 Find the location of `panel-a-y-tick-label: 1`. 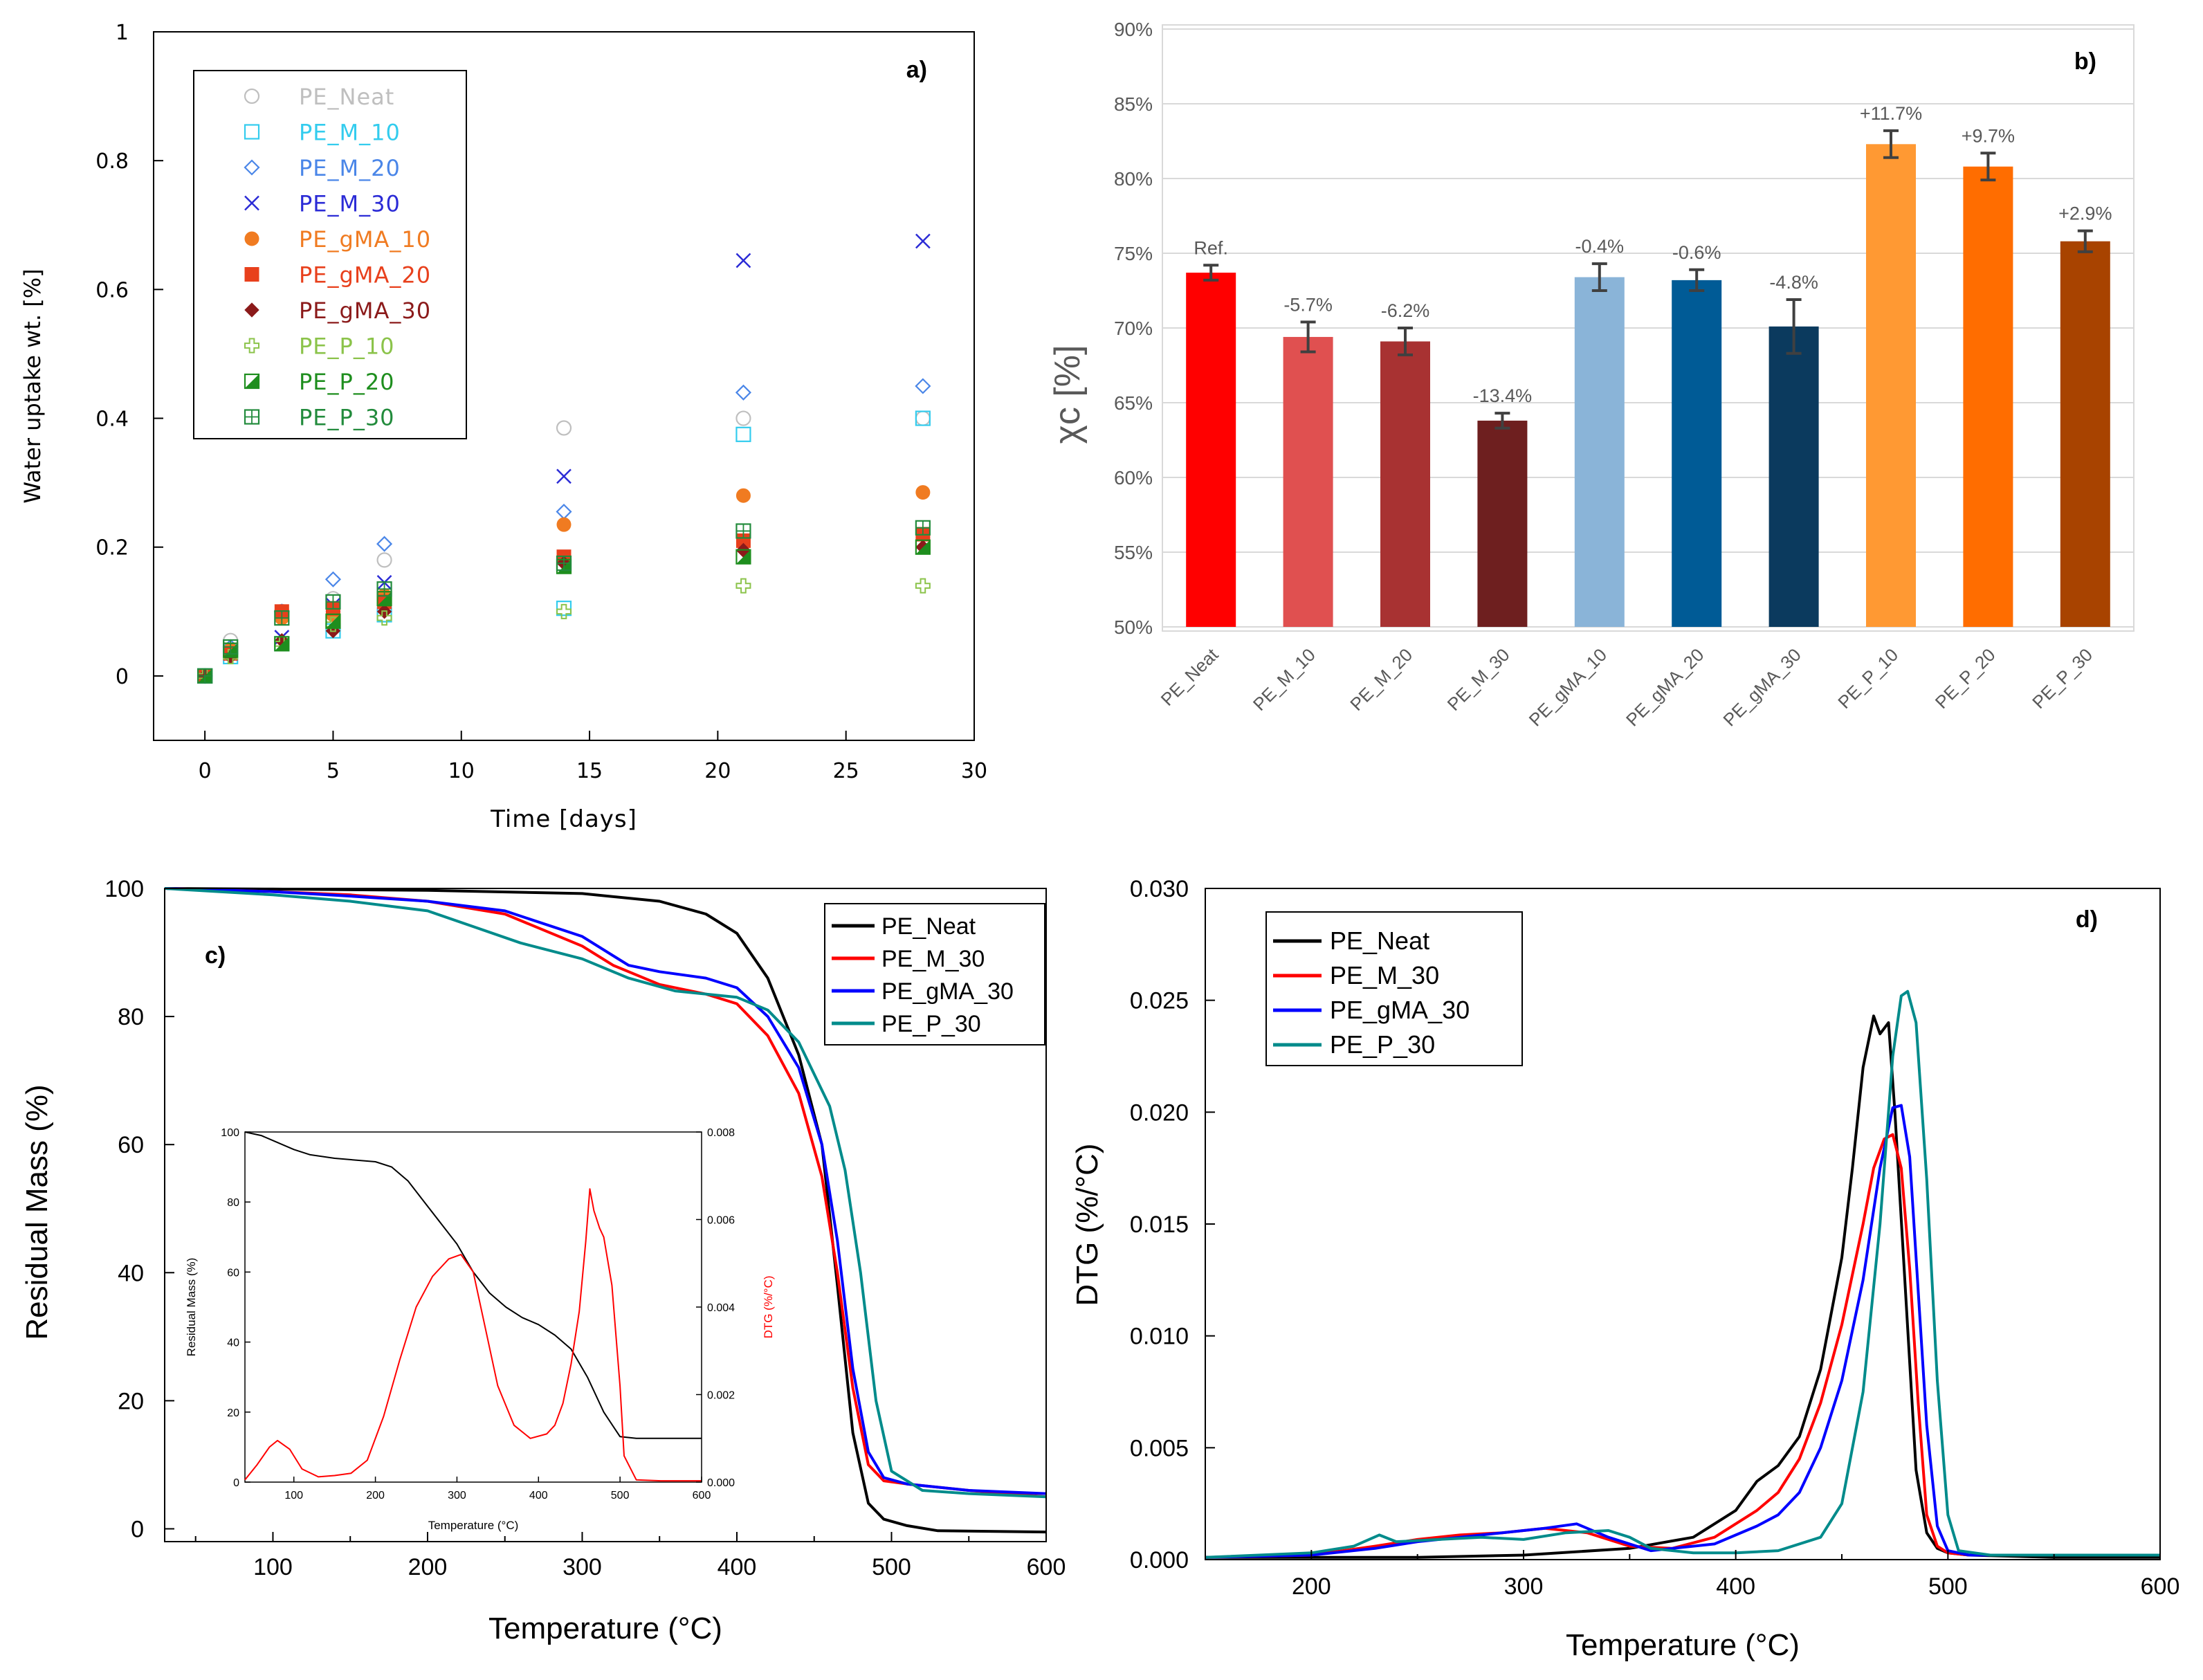

panel-a-y-tick-label: 1 is located at coordinates (122, 33).